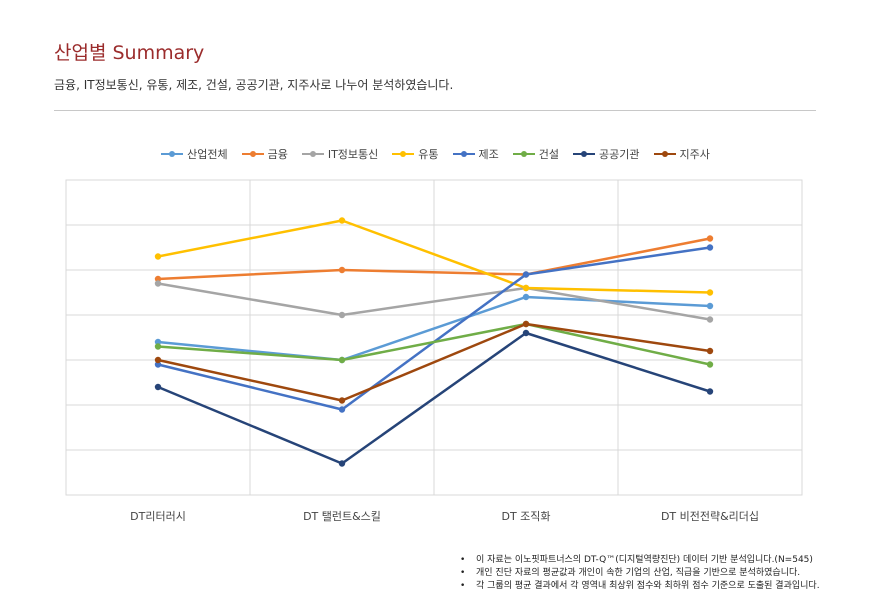  I want to click on x-tick-label: DT 조직화, so click(525, 516).